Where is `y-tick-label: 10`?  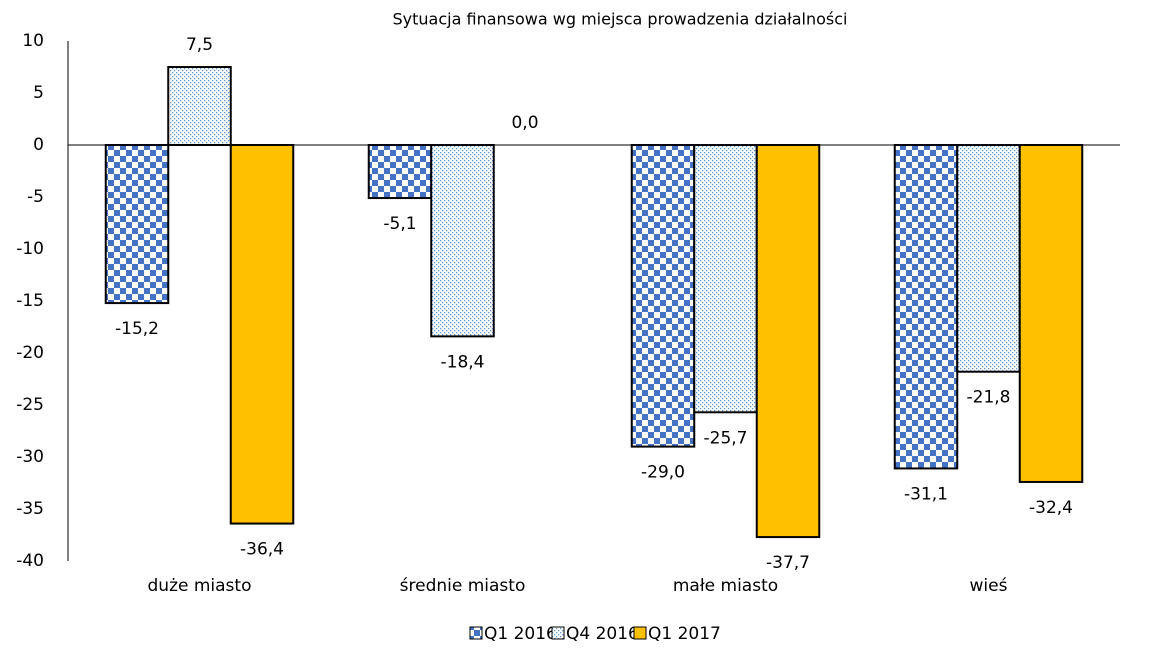
y-tick-label: 10 is located at coordinates (33, 41).